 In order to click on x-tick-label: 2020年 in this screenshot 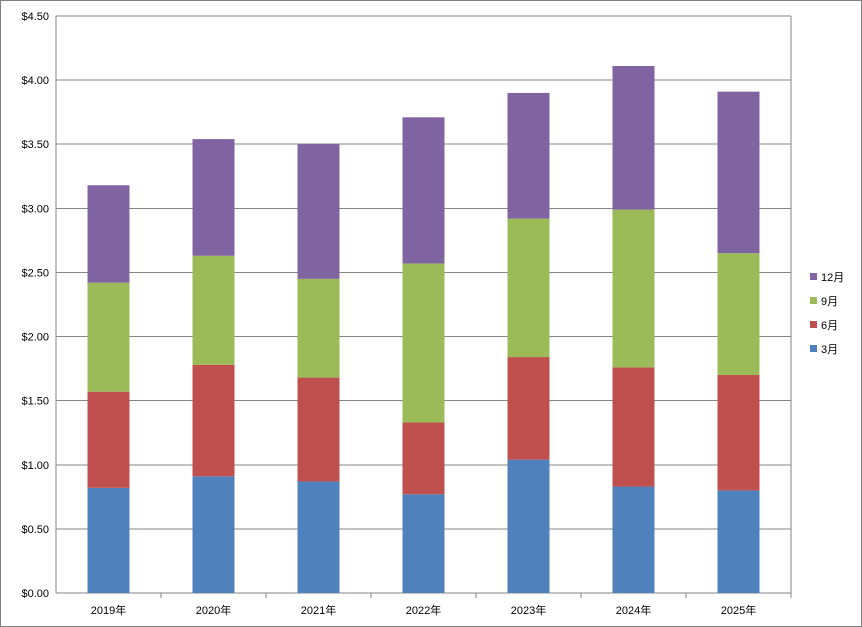, I will do `click(213, 610)`.